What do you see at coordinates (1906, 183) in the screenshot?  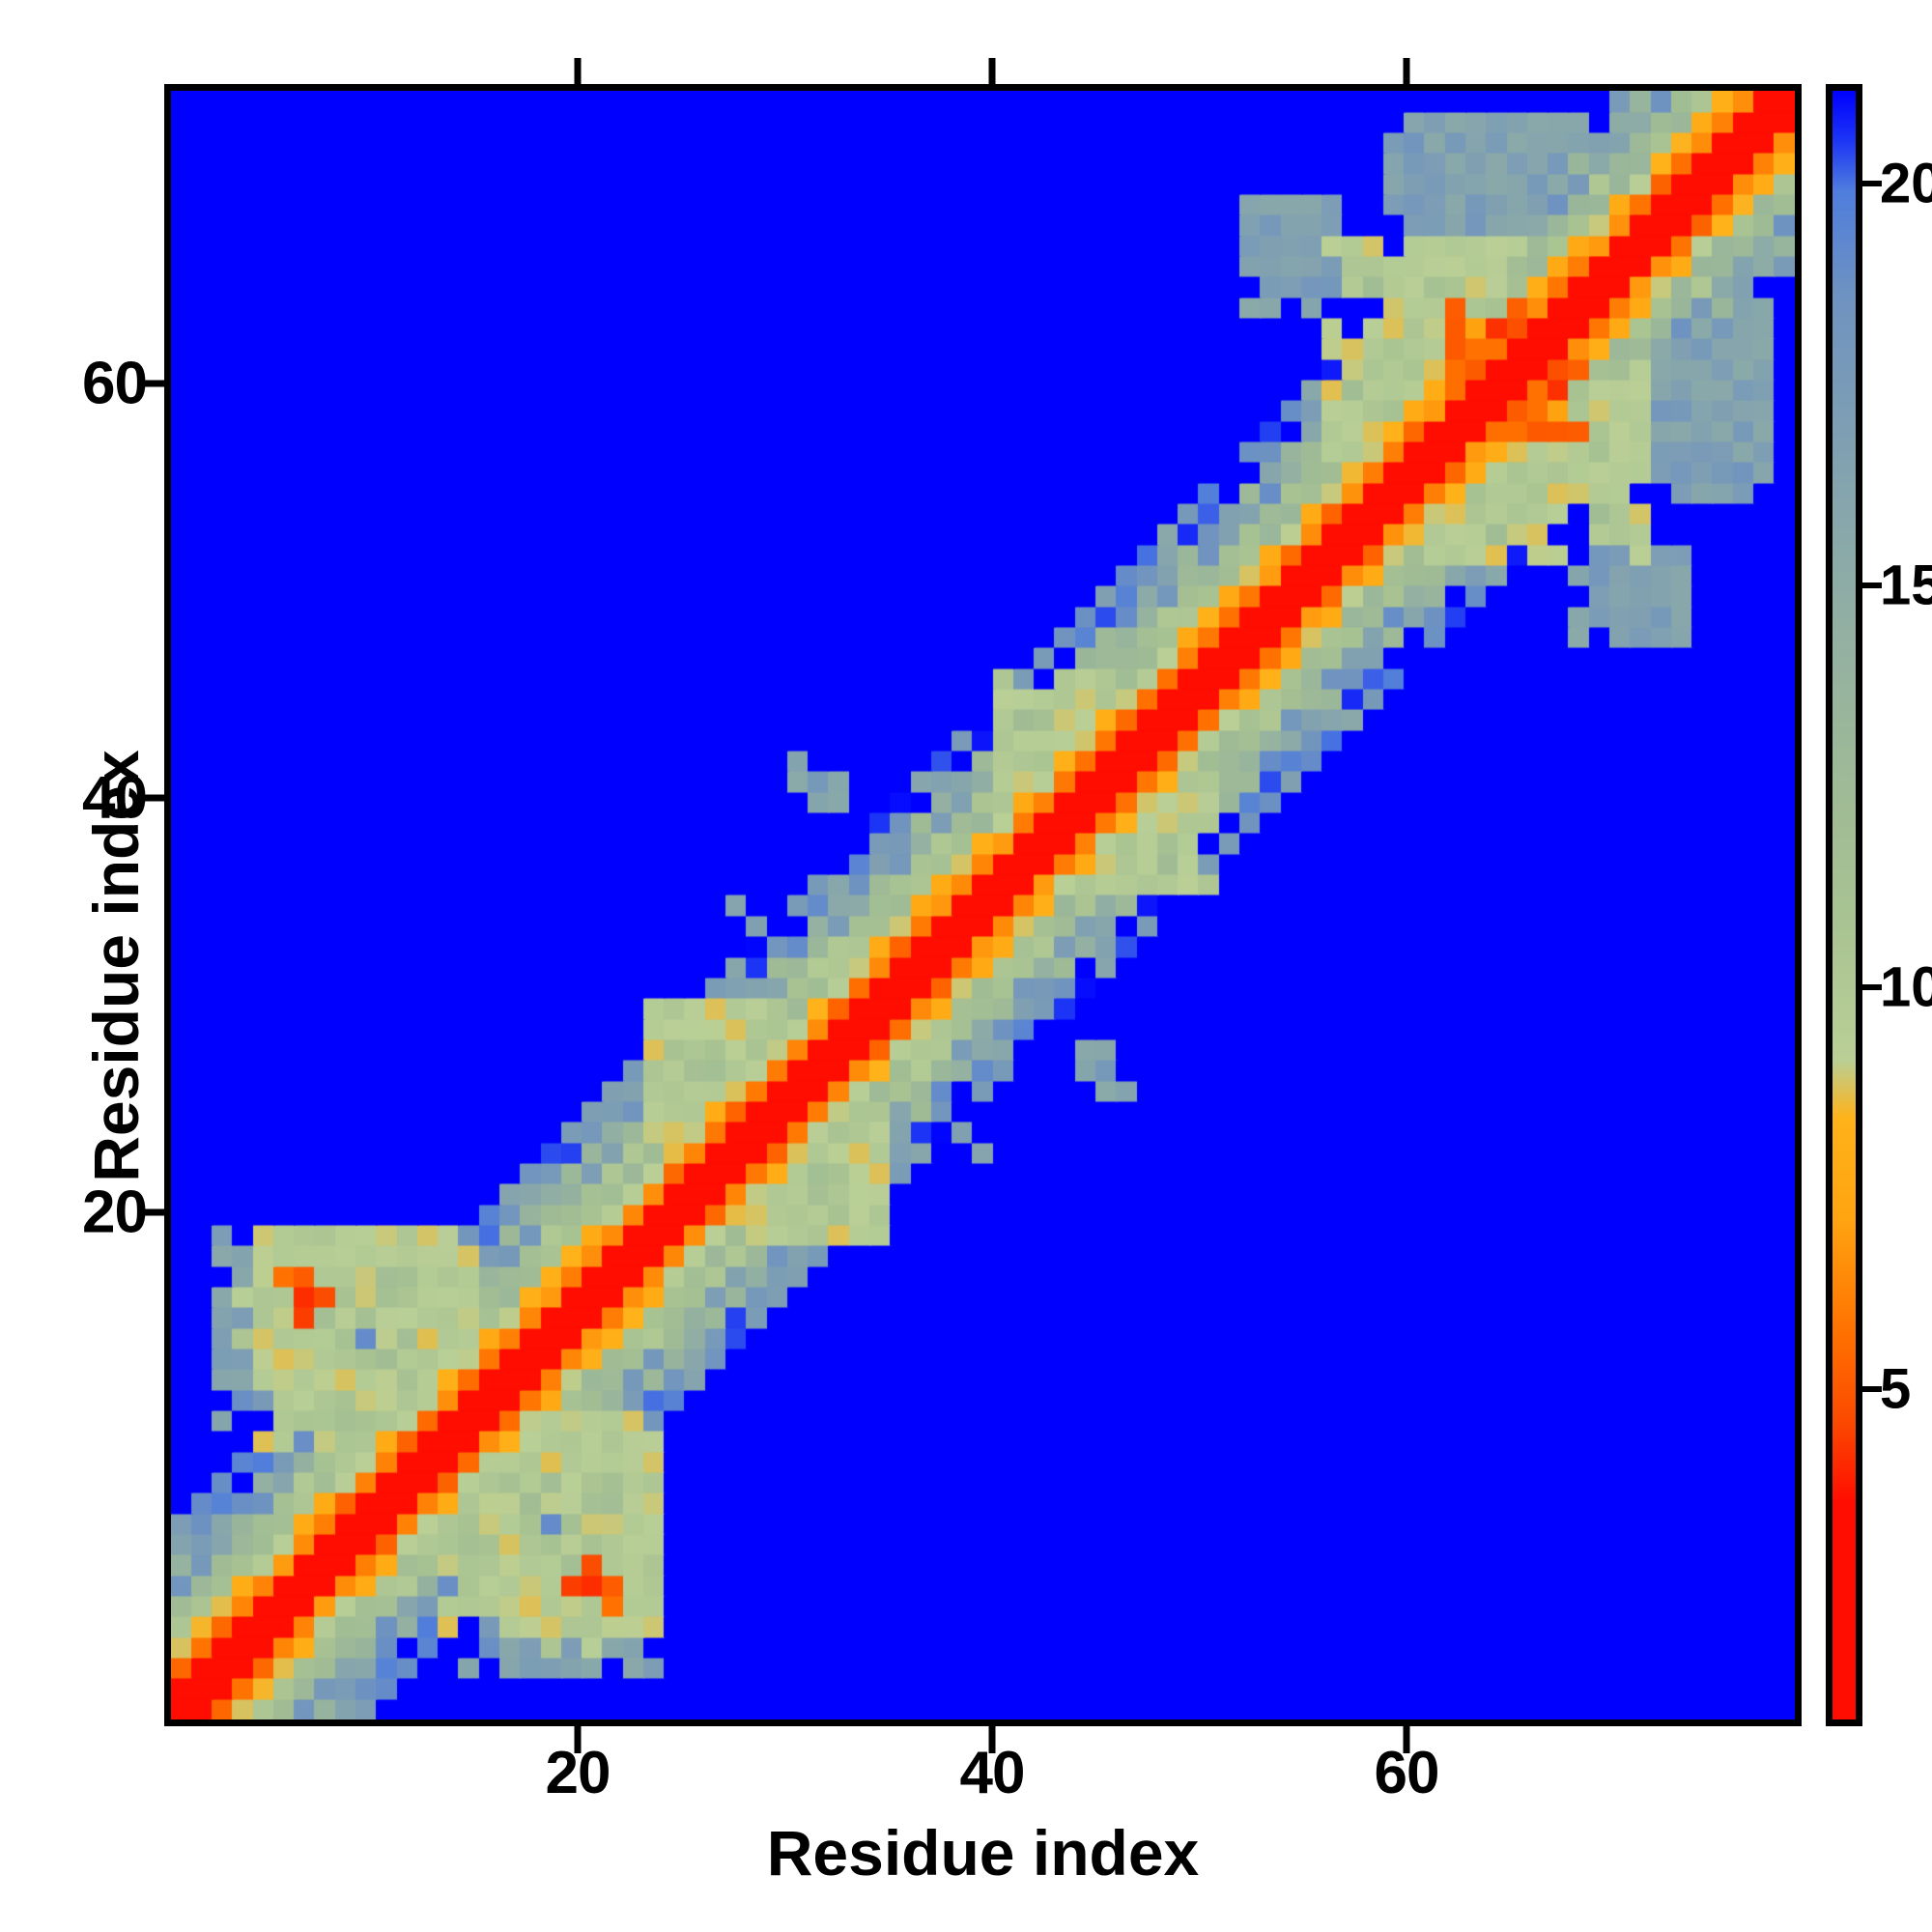 I see `colorbar-tick-label: 20` at bounding box center [1906, 183].